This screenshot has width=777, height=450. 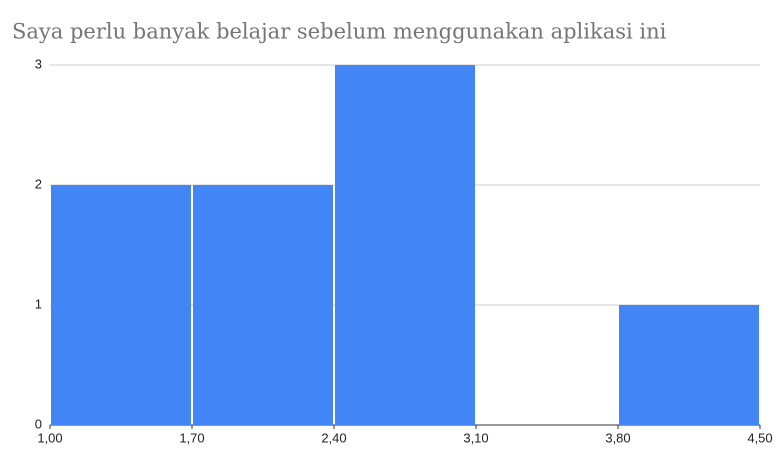 I want to click on x-tick-label: 3,10, so click(x=475, y=437).